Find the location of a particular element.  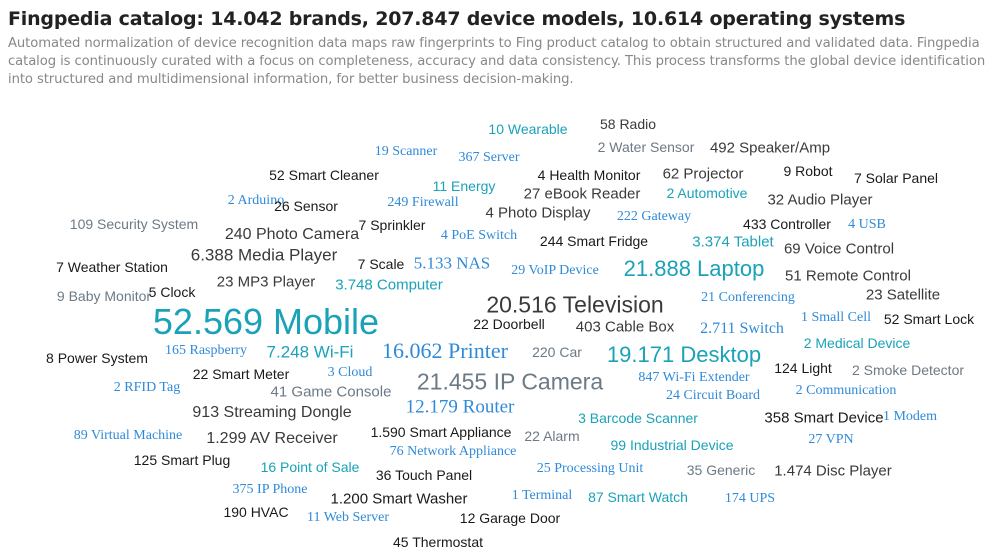

word-2-communication: 2 Communication is located at coordinates (846, 390).